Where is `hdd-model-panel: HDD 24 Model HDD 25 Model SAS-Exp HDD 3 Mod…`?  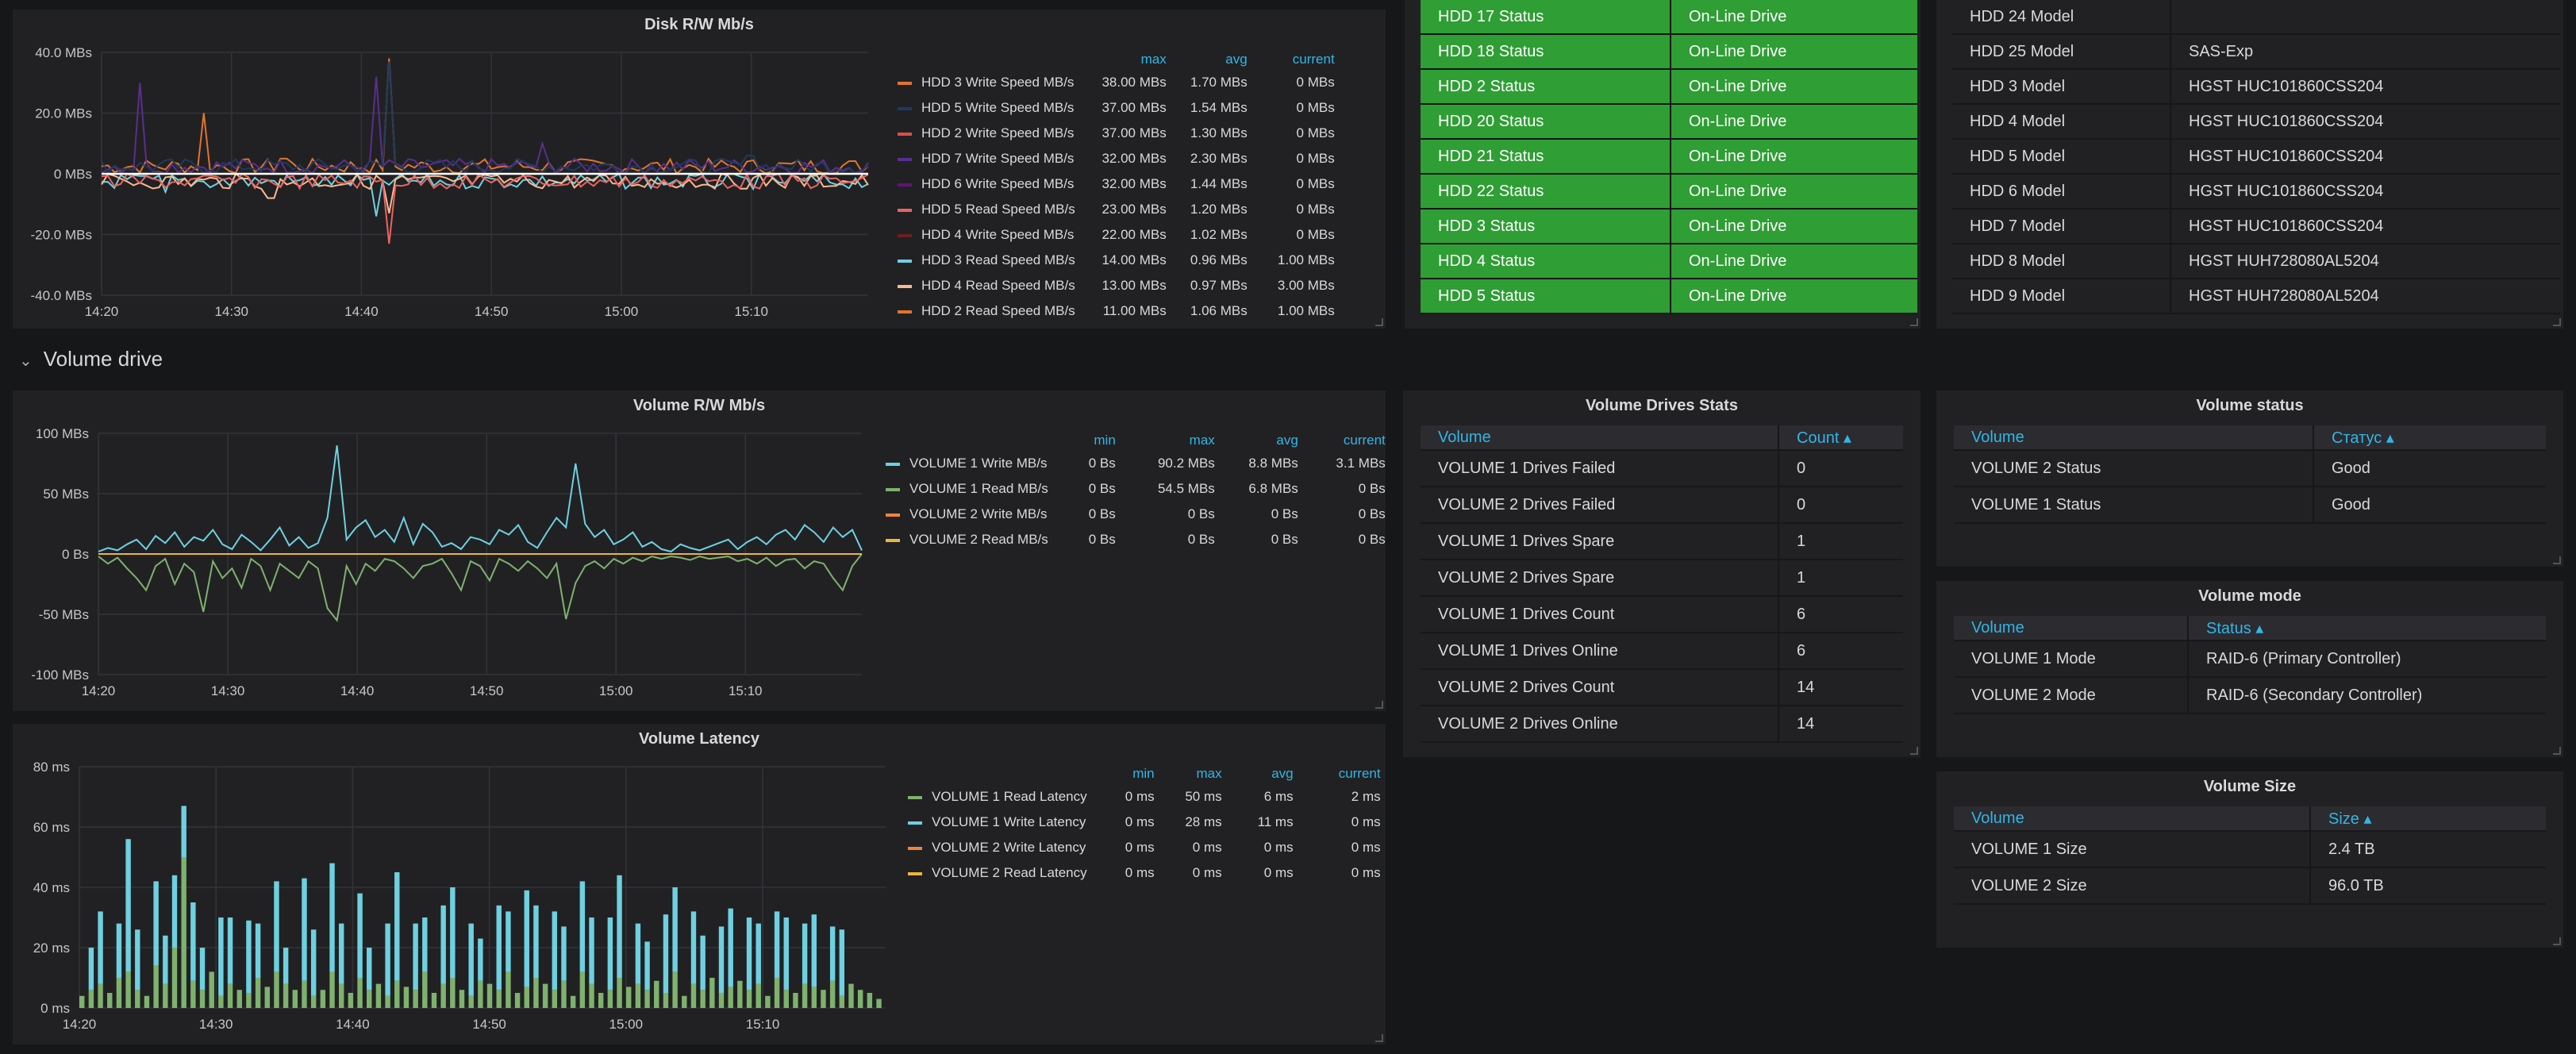
hdd-model-panel: HDD 24 Model HDD 25 Model SAS-Exp HDD 3 Mod… is located at coordinates (2249, 164).